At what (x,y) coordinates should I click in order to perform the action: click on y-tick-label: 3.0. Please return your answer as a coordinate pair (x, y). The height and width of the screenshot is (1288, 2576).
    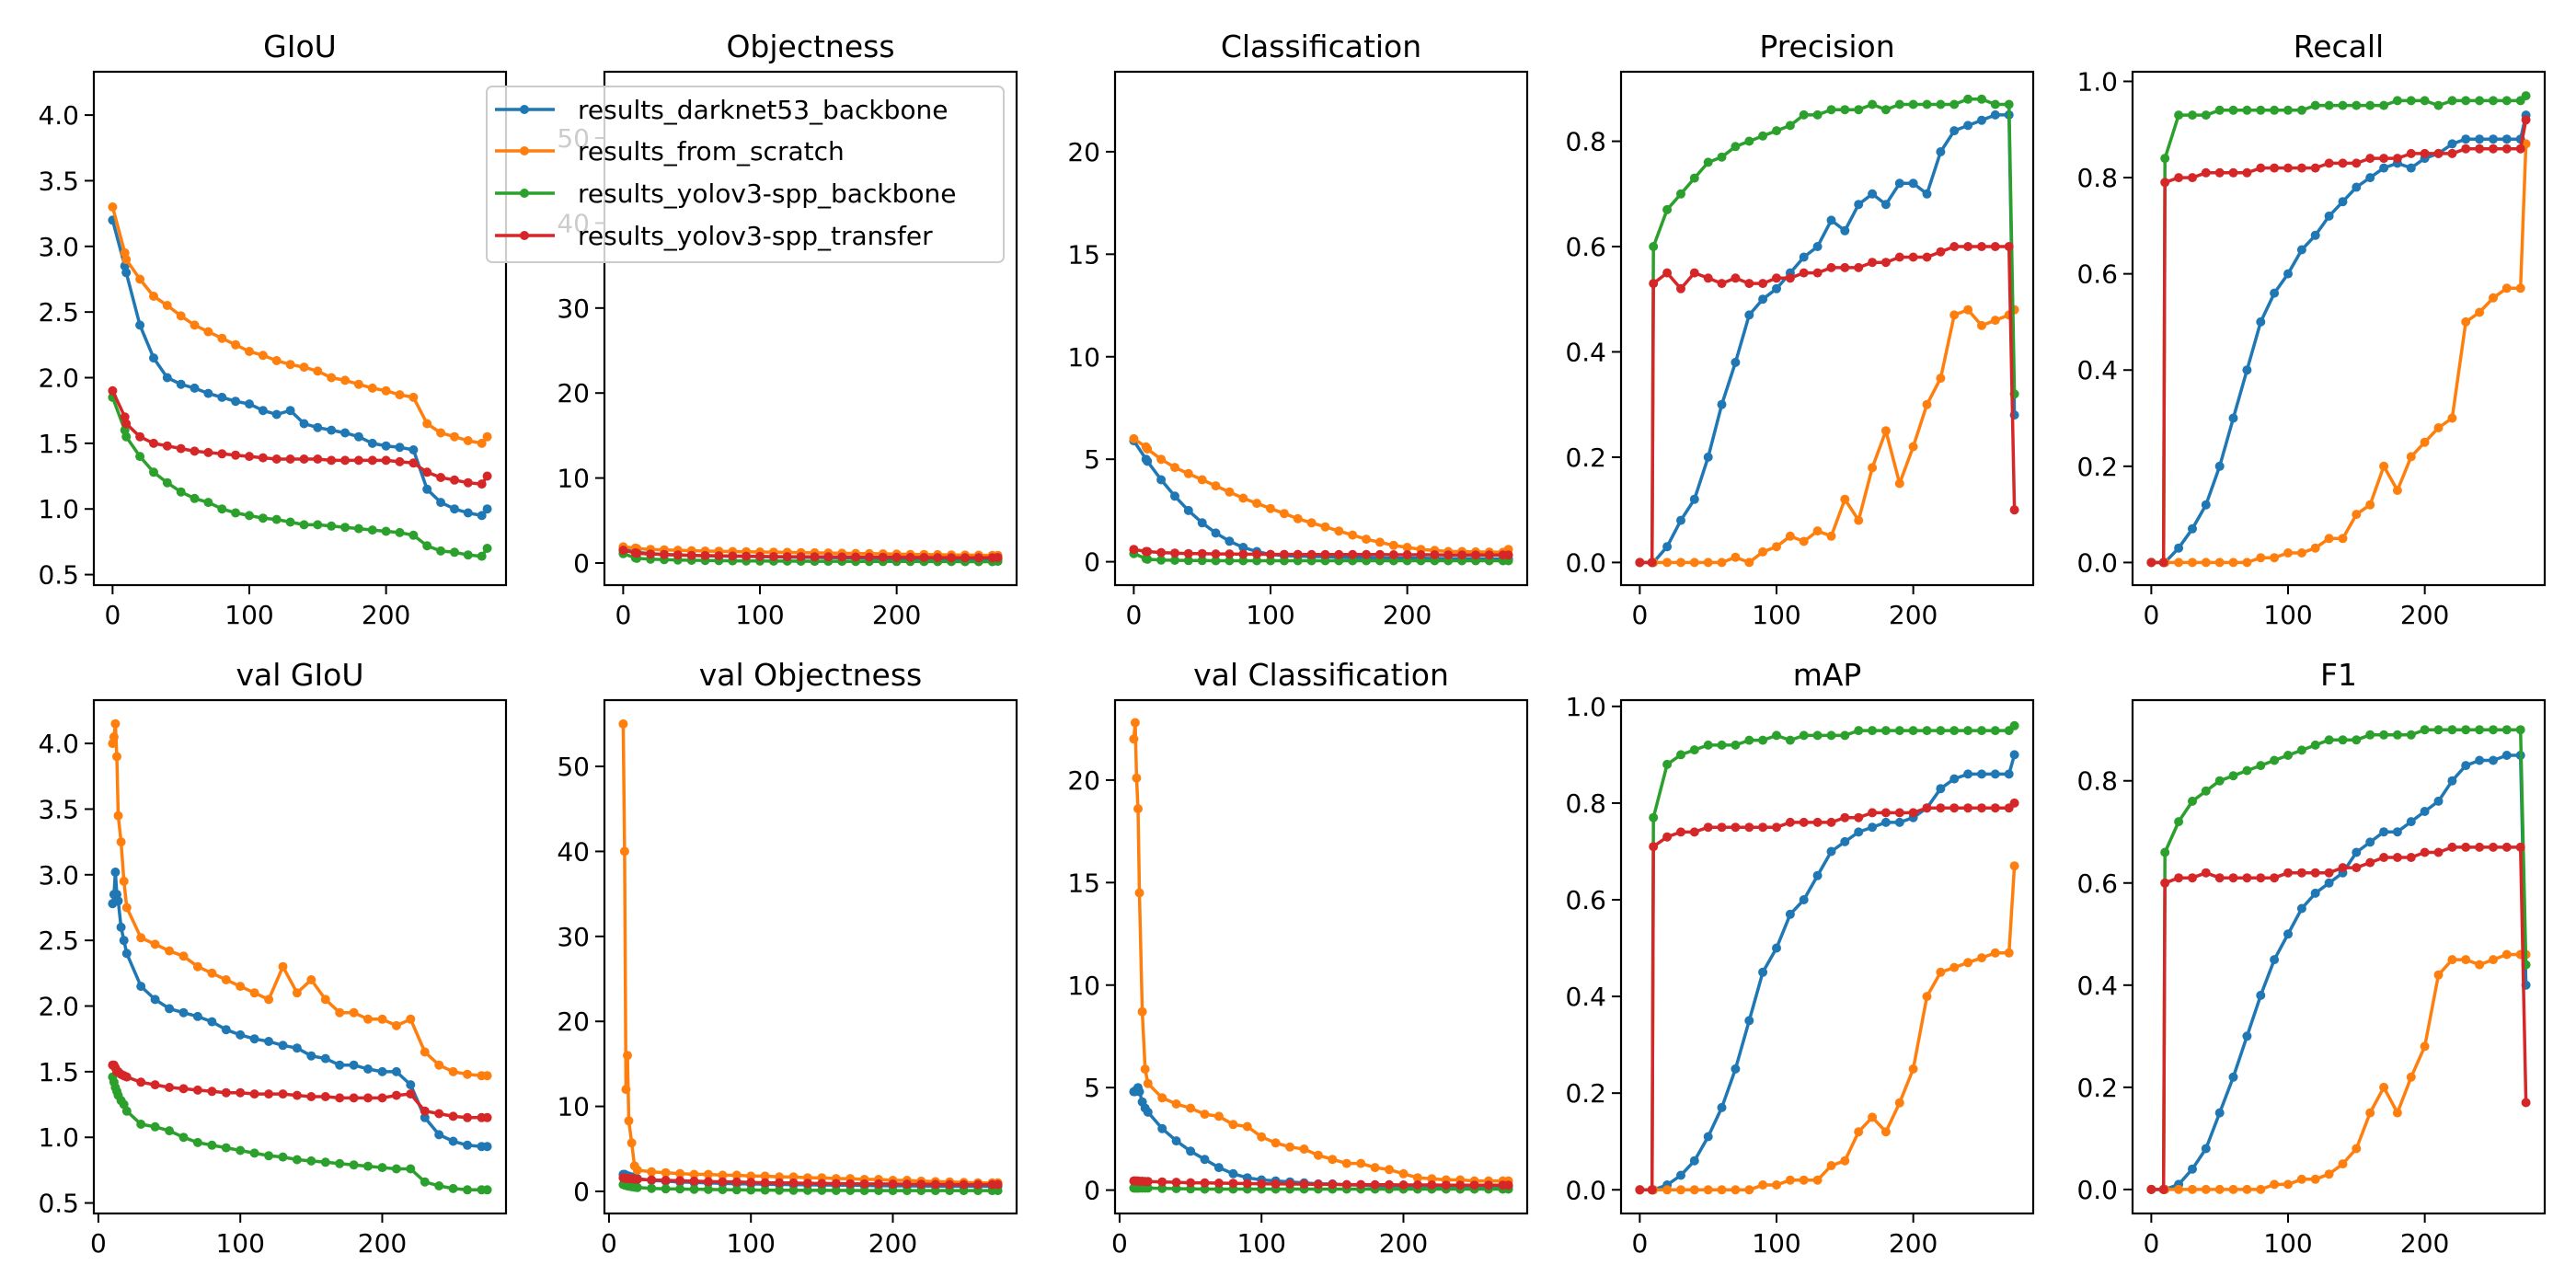
    Looking at the image, I should click on (58, 247).